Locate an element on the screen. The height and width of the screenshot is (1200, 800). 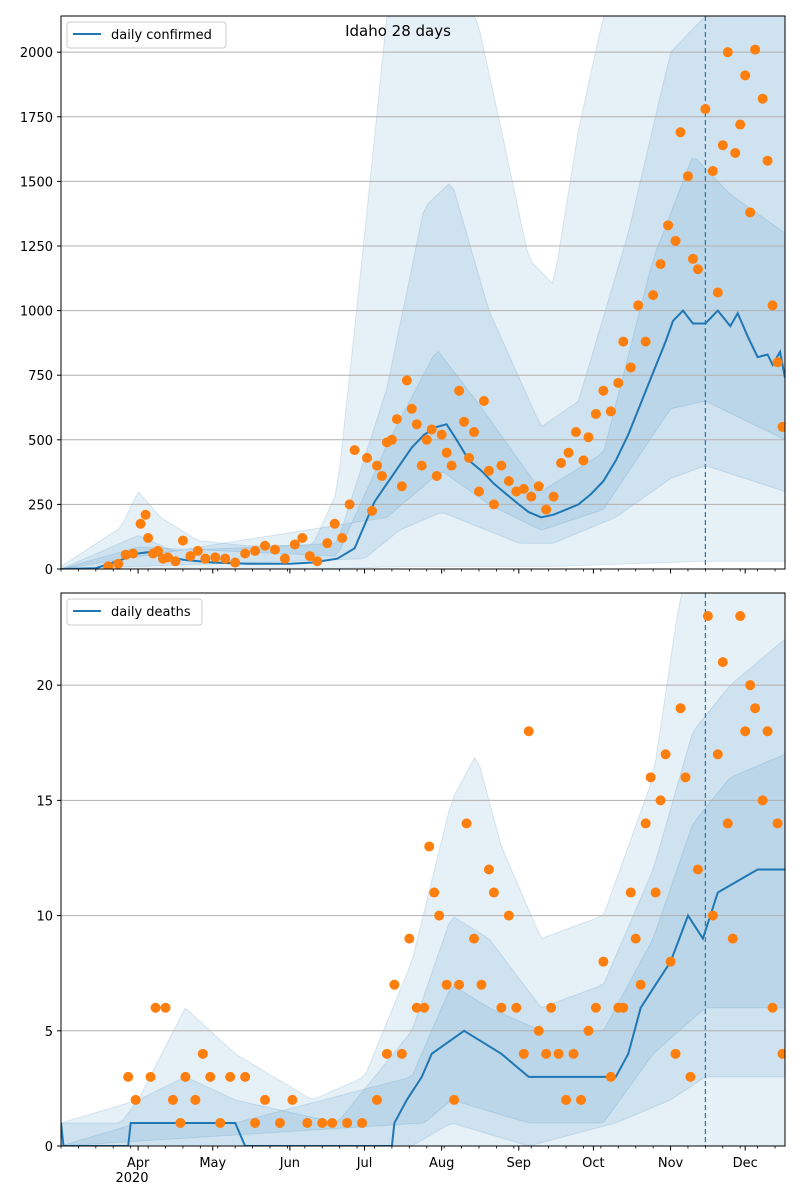
confirmed-y-tick-label: 1250 is located at coordinates (36, 247).